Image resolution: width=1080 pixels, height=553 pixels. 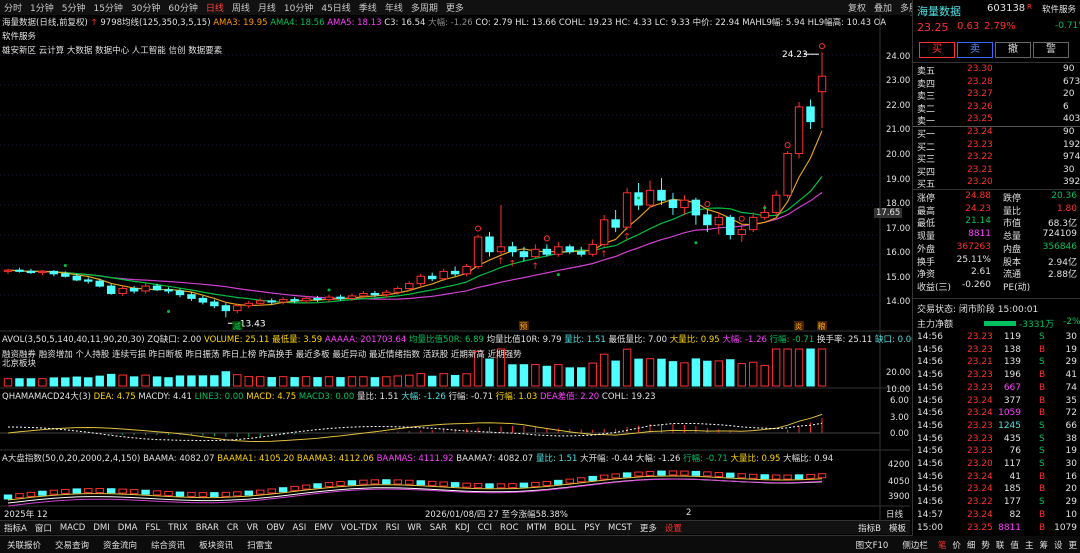 I want to click on panel-mode-tab: 联, so click(x=1000, y=545).